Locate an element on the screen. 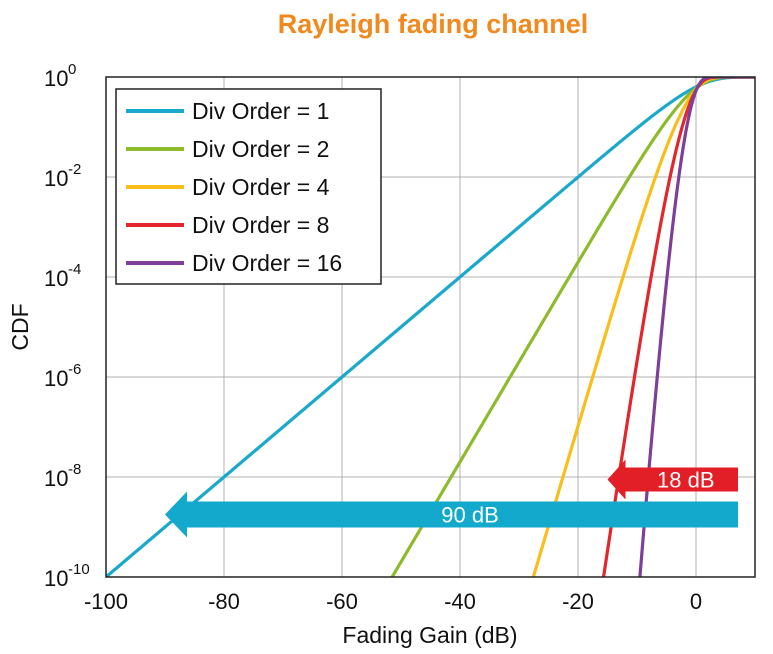 The width and height of the screenshot is (773, 654). x-axis-title: Fading Gain (dB) is located at coordinates (429, 635).